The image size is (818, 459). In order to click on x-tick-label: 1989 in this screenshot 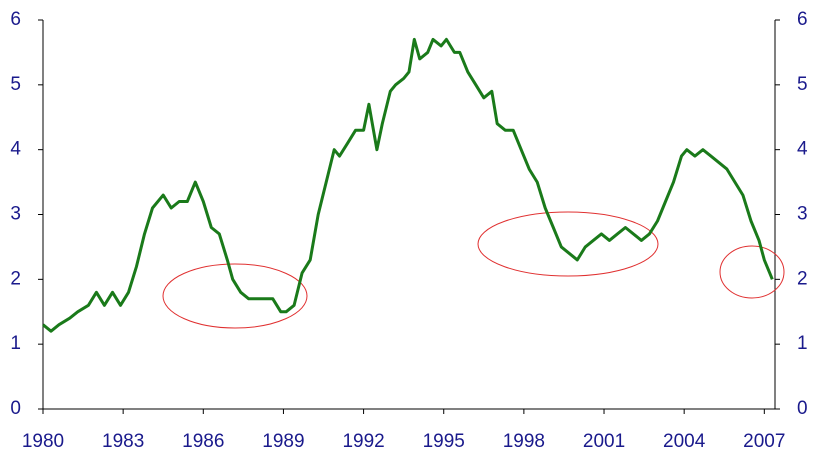, I will do `click(283, 441)`.